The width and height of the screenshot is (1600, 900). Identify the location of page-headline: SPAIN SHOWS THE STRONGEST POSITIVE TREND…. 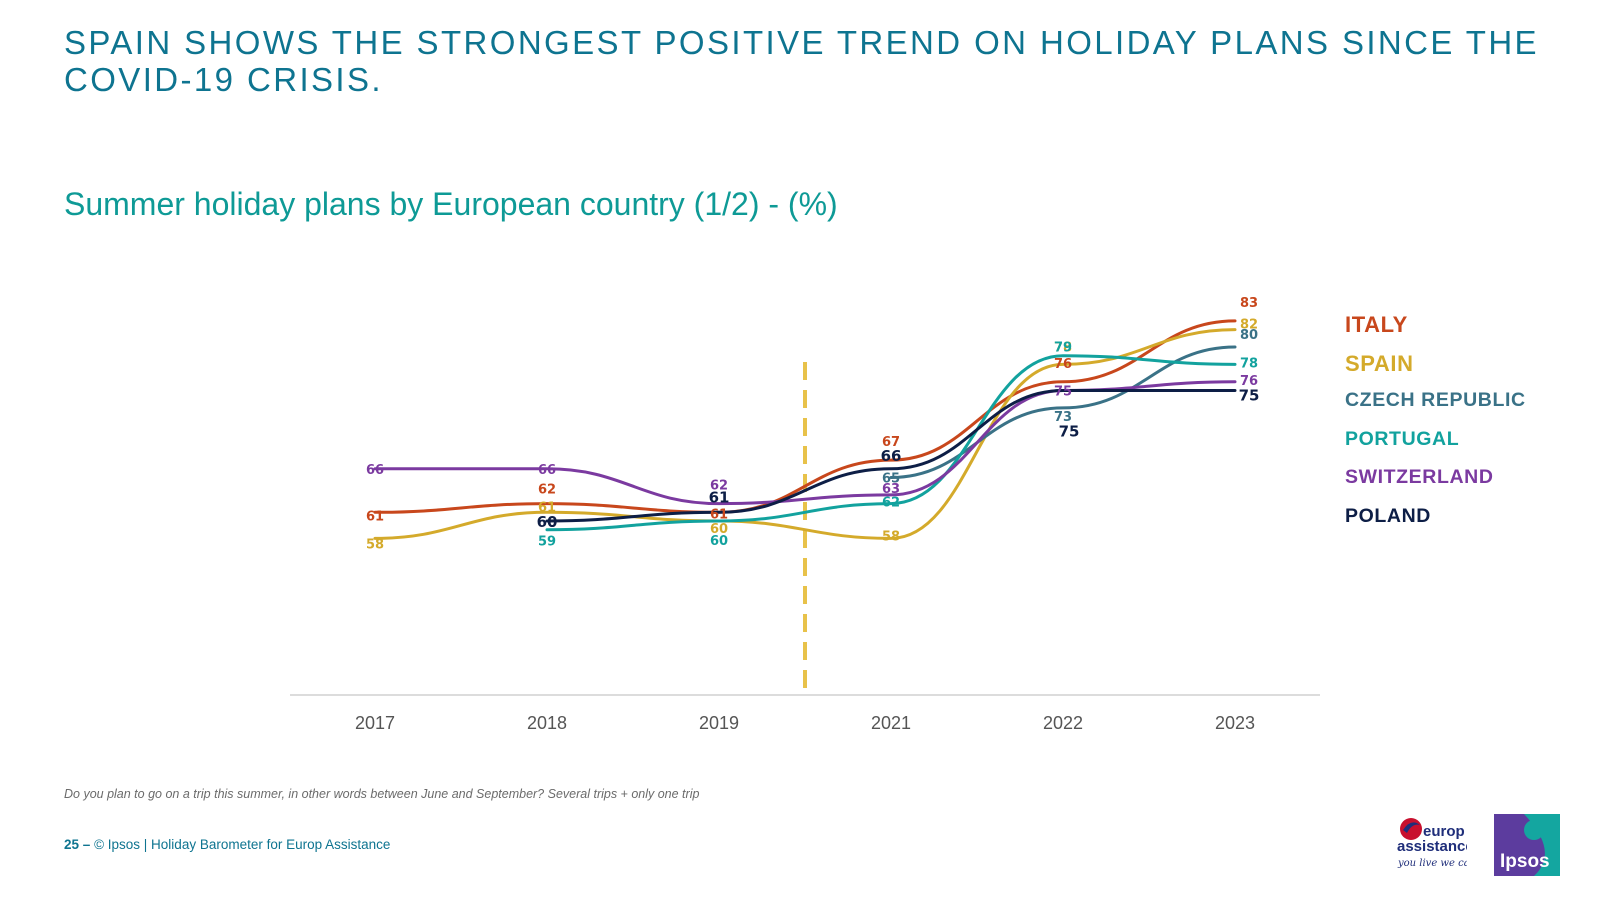
(801, 61).